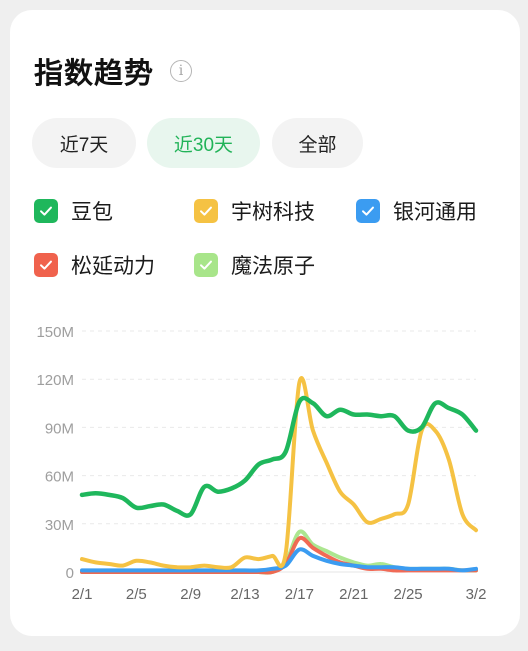 The width and height of the screenshot is (528, 651). I want to click on series-line-doubao, so click(279, 456).